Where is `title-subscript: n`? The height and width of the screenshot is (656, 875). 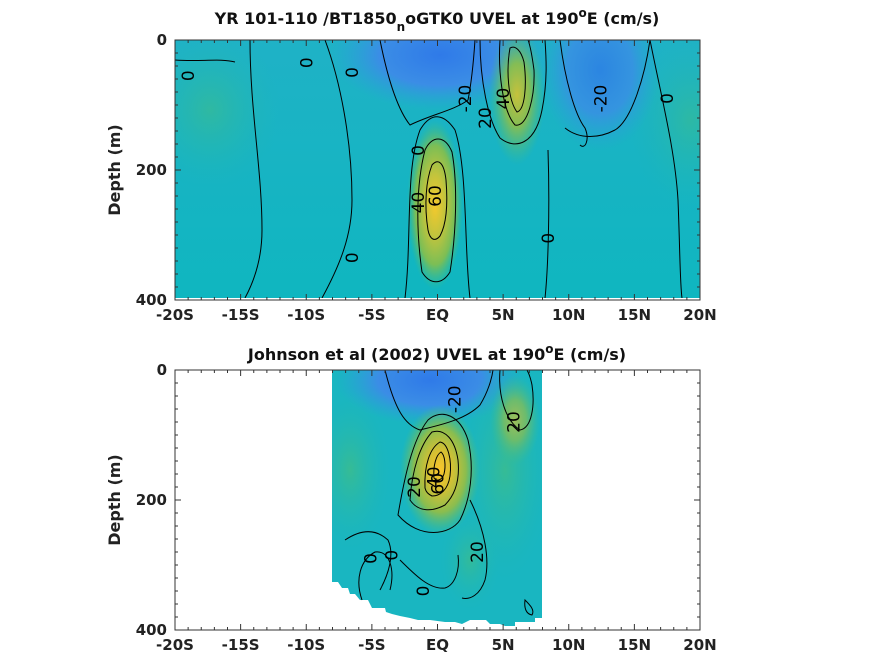
title-subscript: n is located at coordinates (401, 27).